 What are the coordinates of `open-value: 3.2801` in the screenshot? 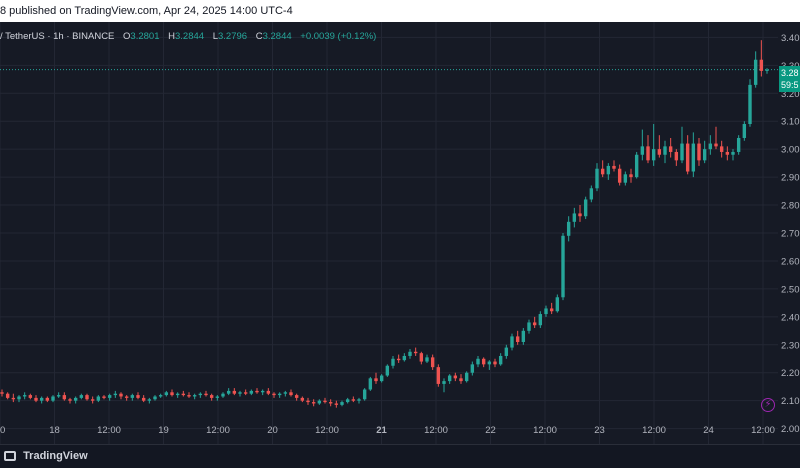 It's located at (145, 36).